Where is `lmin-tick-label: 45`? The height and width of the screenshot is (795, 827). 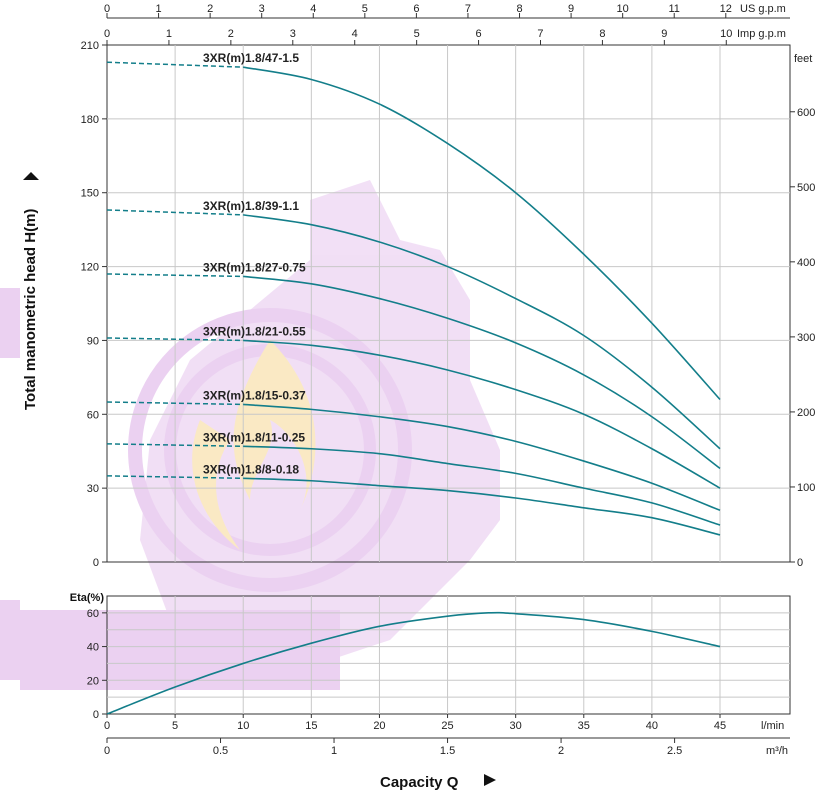 lmin-tick-label: 45 is located at coordinates (720, 726).